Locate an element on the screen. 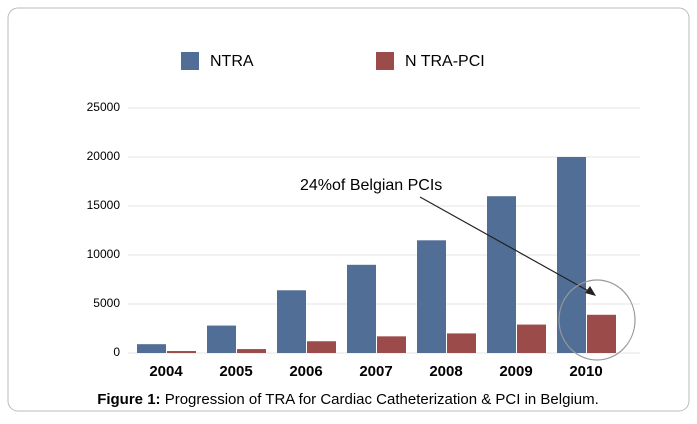  y-tick-label: 5000 is located at coordinates (106, 303).